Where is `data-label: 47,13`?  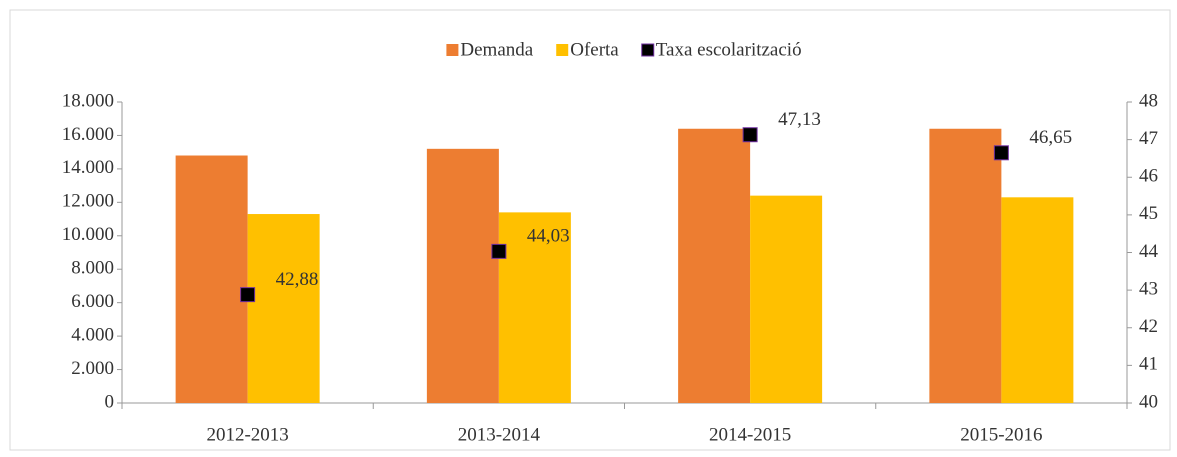 data-label: 47,13 is located at coordinates (799, 119).